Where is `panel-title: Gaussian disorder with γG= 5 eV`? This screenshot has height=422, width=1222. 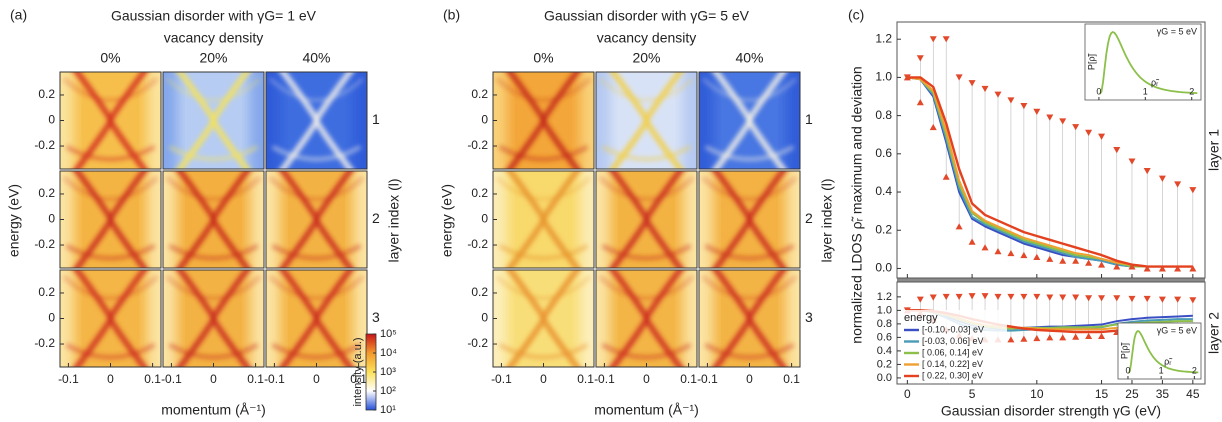 panel-title: Gaussian disorder with γG= 5 eV is located at coordinates (647, 16).